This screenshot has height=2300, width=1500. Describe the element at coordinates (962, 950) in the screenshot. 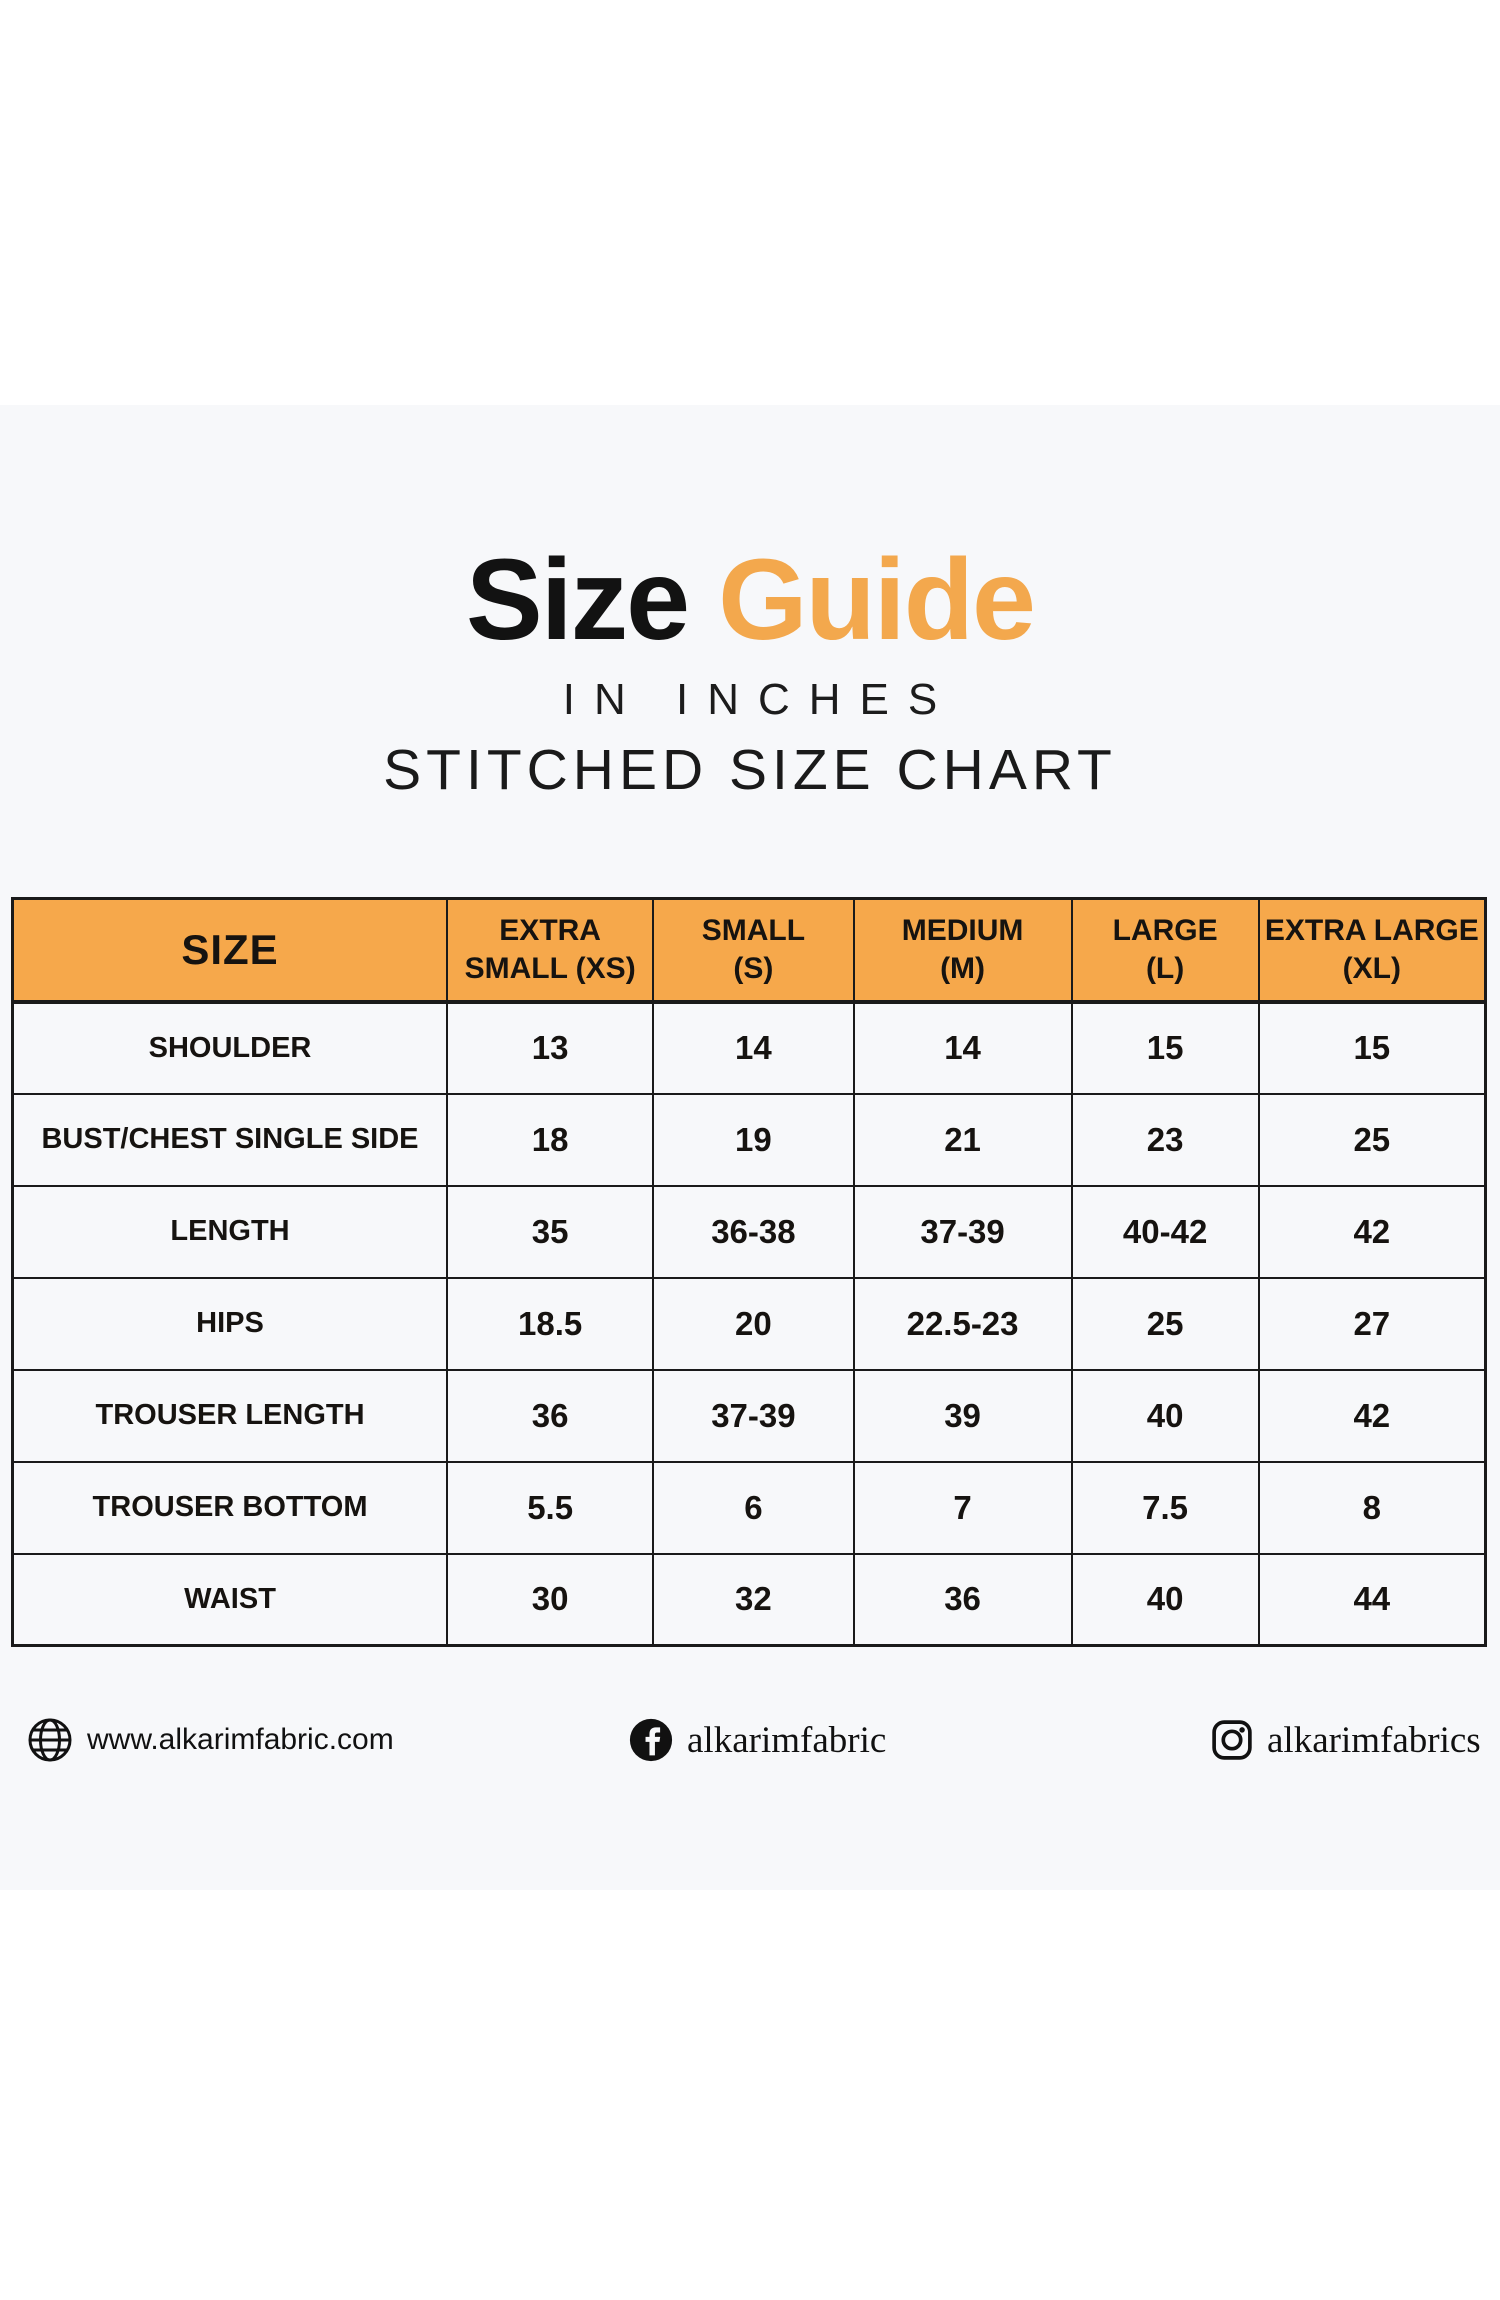

I see `column-header-medium: MEDIUM (M)` at that location.